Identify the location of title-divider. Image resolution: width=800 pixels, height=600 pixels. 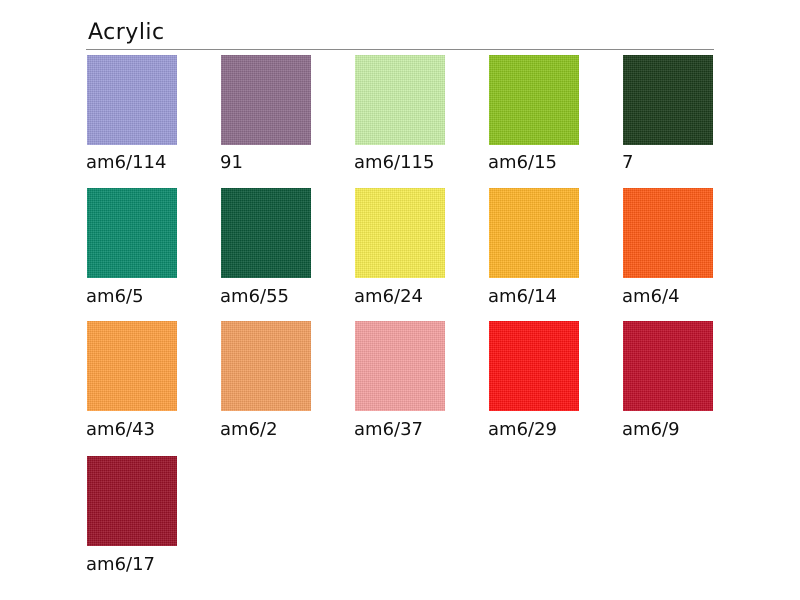
(400, 49).